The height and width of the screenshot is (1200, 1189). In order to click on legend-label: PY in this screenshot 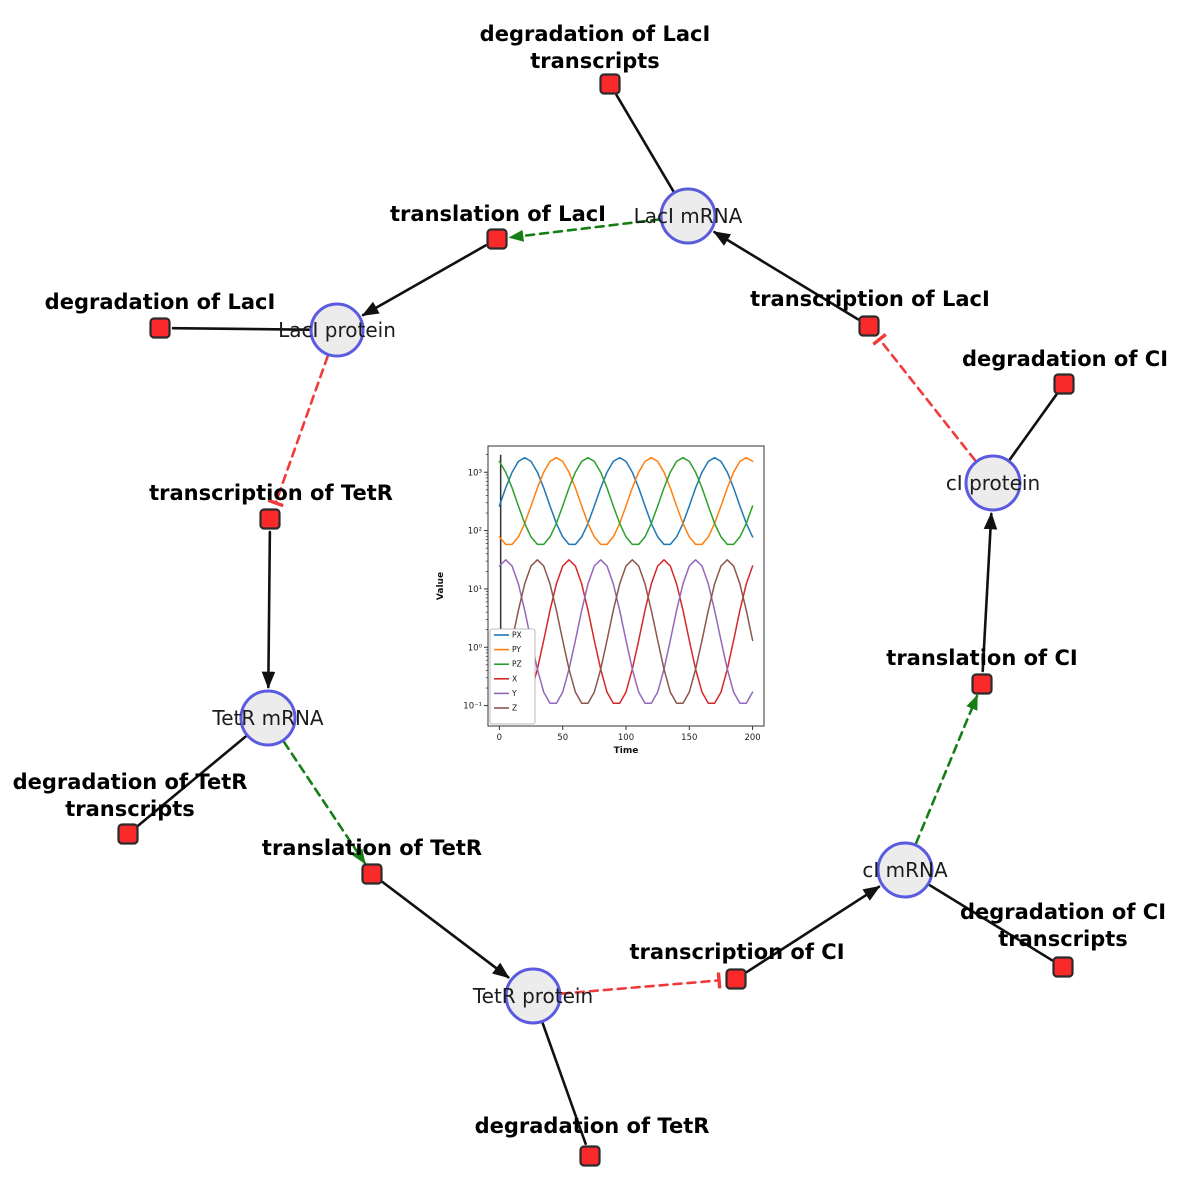, I will do `click(516, 649)`.